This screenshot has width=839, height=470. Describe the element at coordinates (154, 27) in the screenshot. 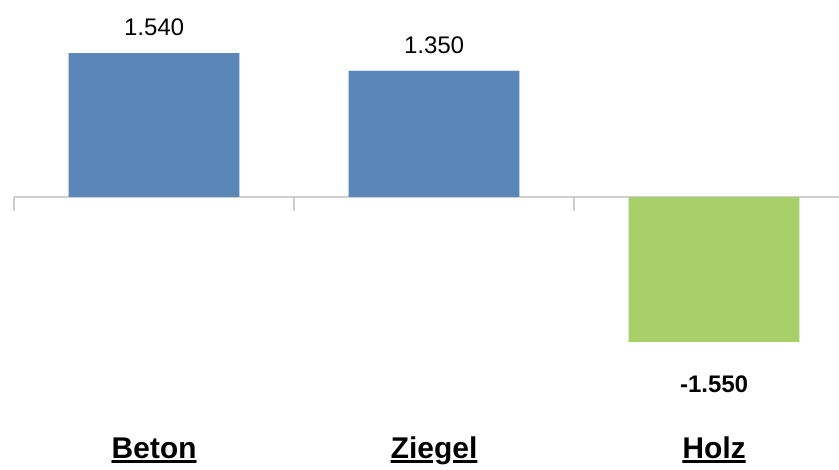

I see `data-label: 1.540` at that location.